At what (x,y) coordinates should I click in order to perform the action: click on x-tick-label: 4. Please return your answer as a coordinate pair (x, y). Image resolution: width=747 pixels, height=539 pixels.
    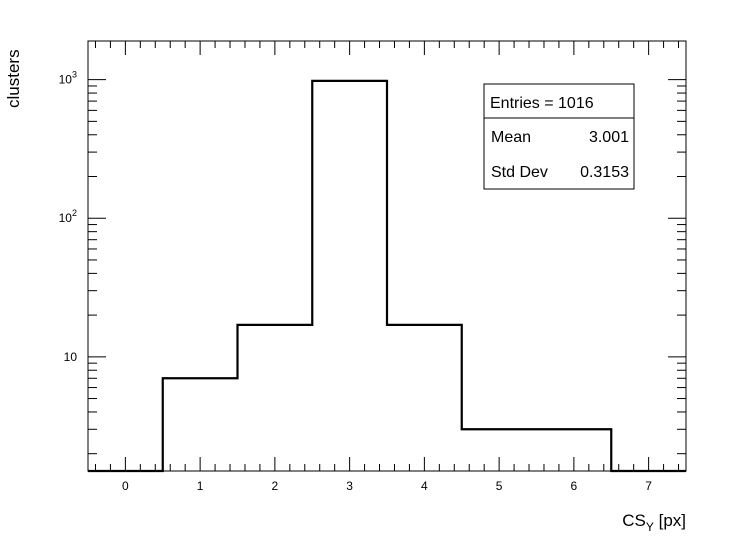
    Looking at the image, I should click on (424, 486).